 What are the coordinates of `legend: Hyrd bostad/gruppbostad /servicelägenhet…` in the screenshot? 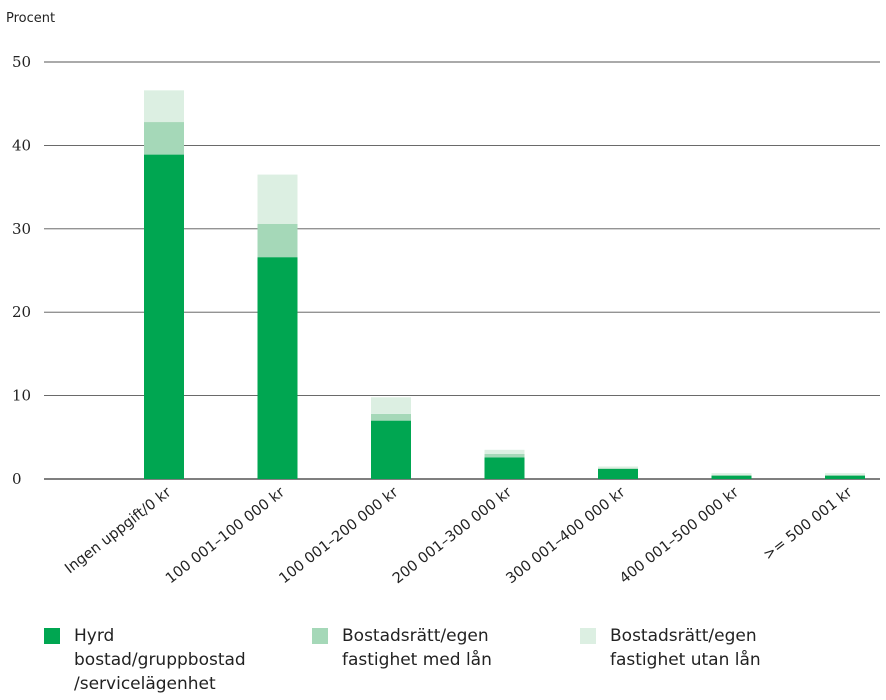 It's located at (464, 660).